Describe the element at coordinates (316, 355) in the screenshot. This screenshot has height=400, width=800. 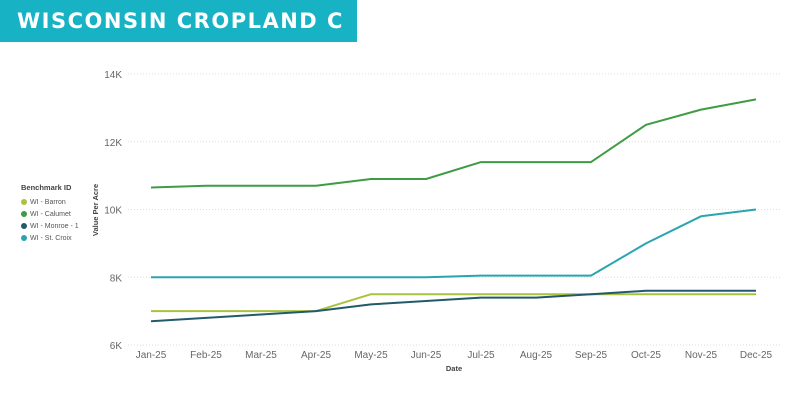
I see `x-tick-label: Apr-25` at that location.